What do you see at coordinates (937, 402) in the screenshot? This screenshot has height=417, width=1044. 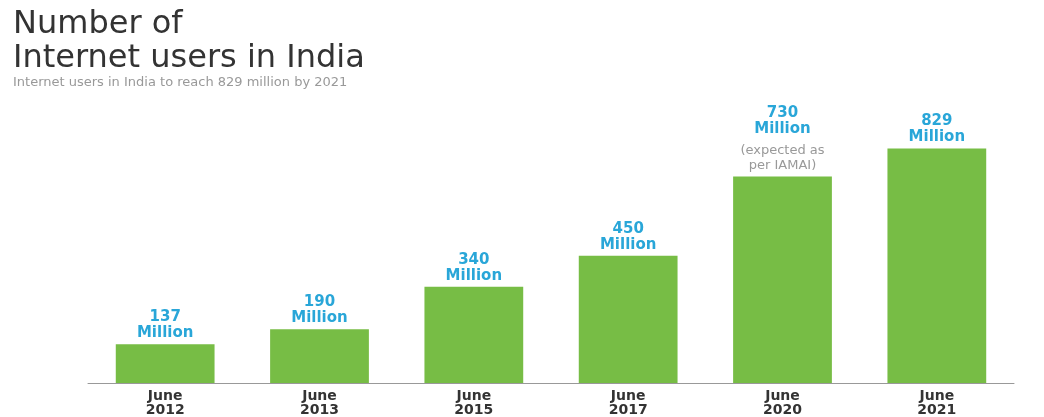 I see `x-tick-label: June 2021` at bounding box center [937, 402].